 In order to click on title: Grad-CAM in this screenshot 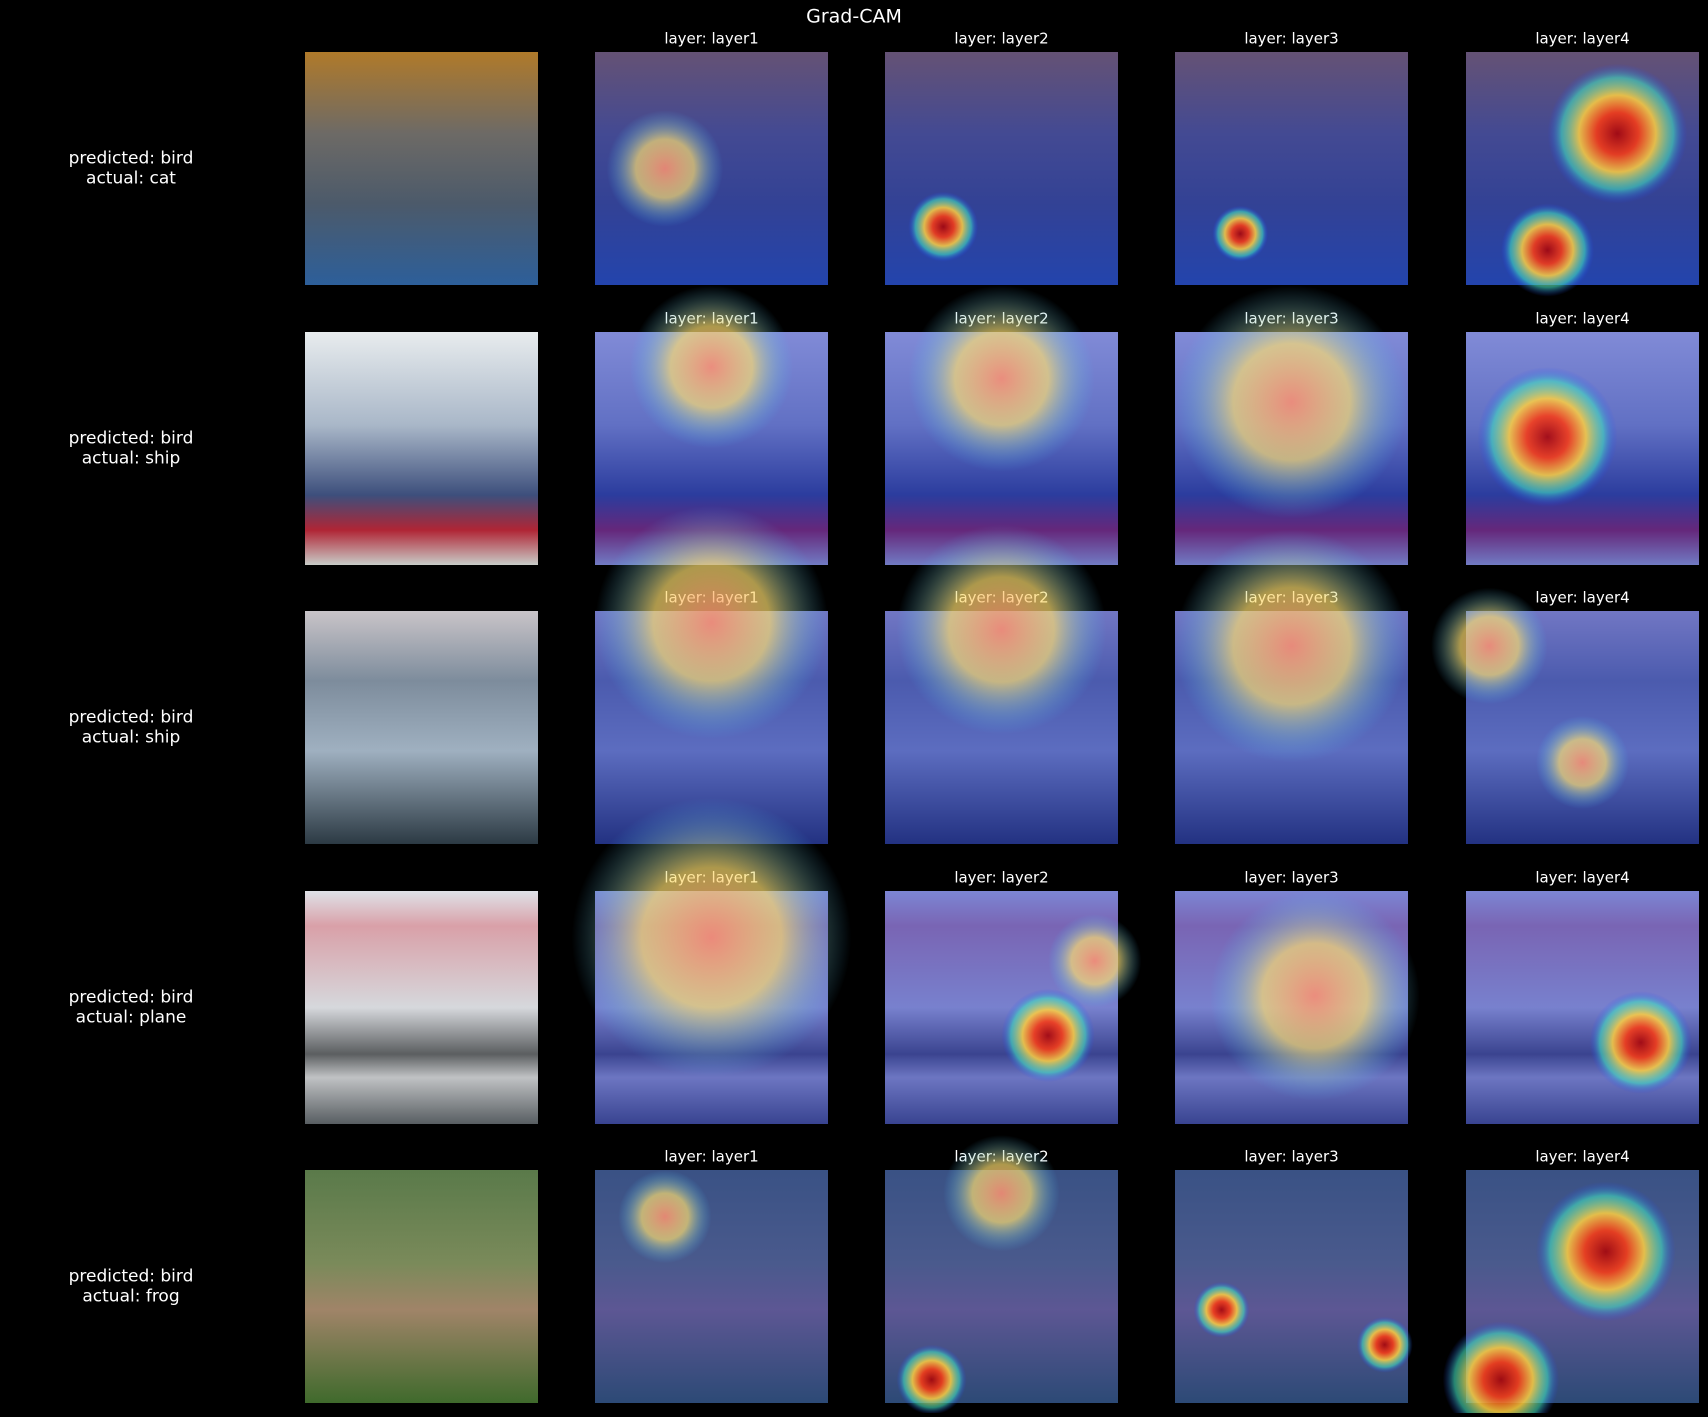, I will do `click(854, 17)`.